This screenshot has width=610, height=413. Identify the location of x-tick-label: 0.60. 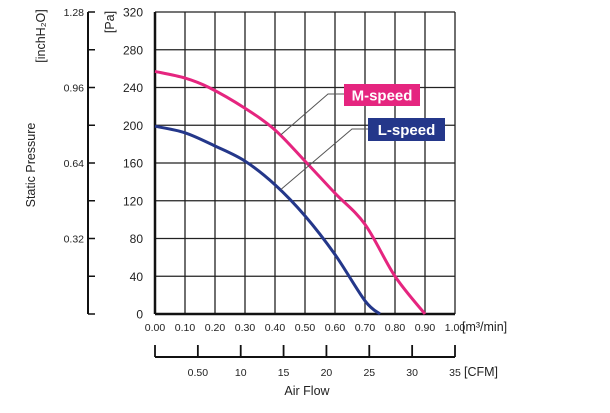
(335, 328).